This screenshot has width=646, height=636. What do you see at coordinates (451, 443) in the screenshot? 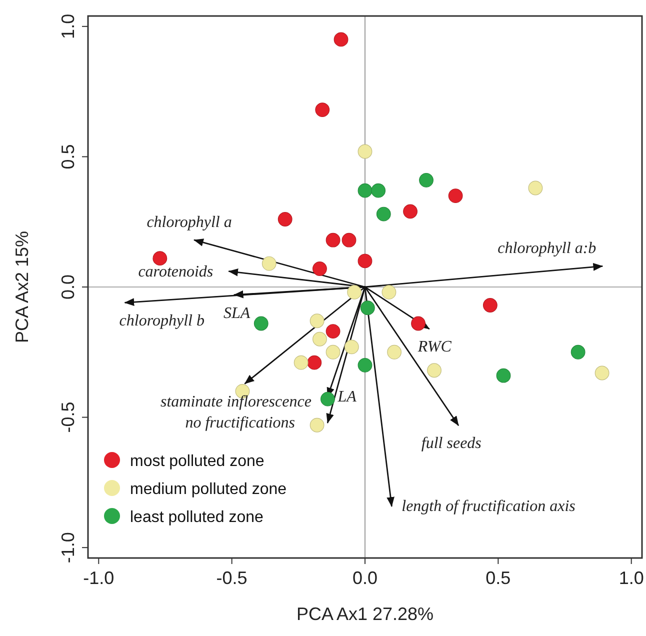
I see `annotation: full seeds` at bounding box center [451, 443].